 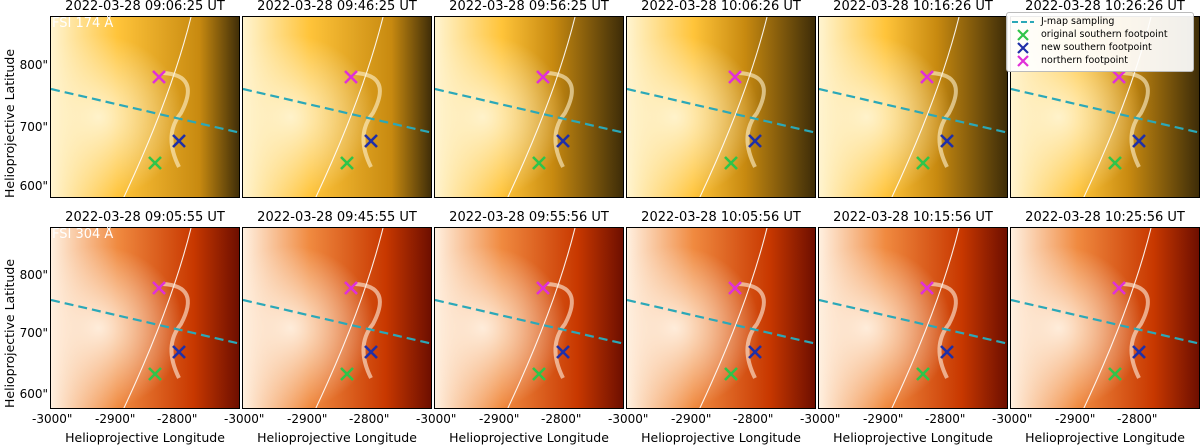 What do you see at coordinates (945, 419) in the screenshot?
I see `xtick-c5-3: -2800"` at bounding box center [945, 419].